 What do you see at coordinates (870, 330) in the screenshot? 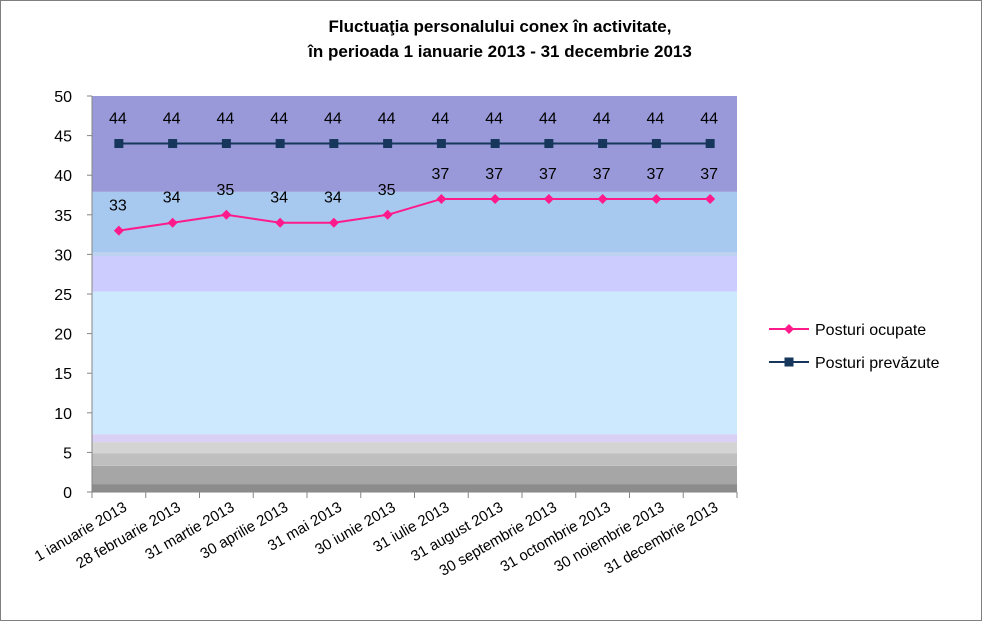
I see `legend-label: Posturi ocupate` at bounding box center [870, 330].